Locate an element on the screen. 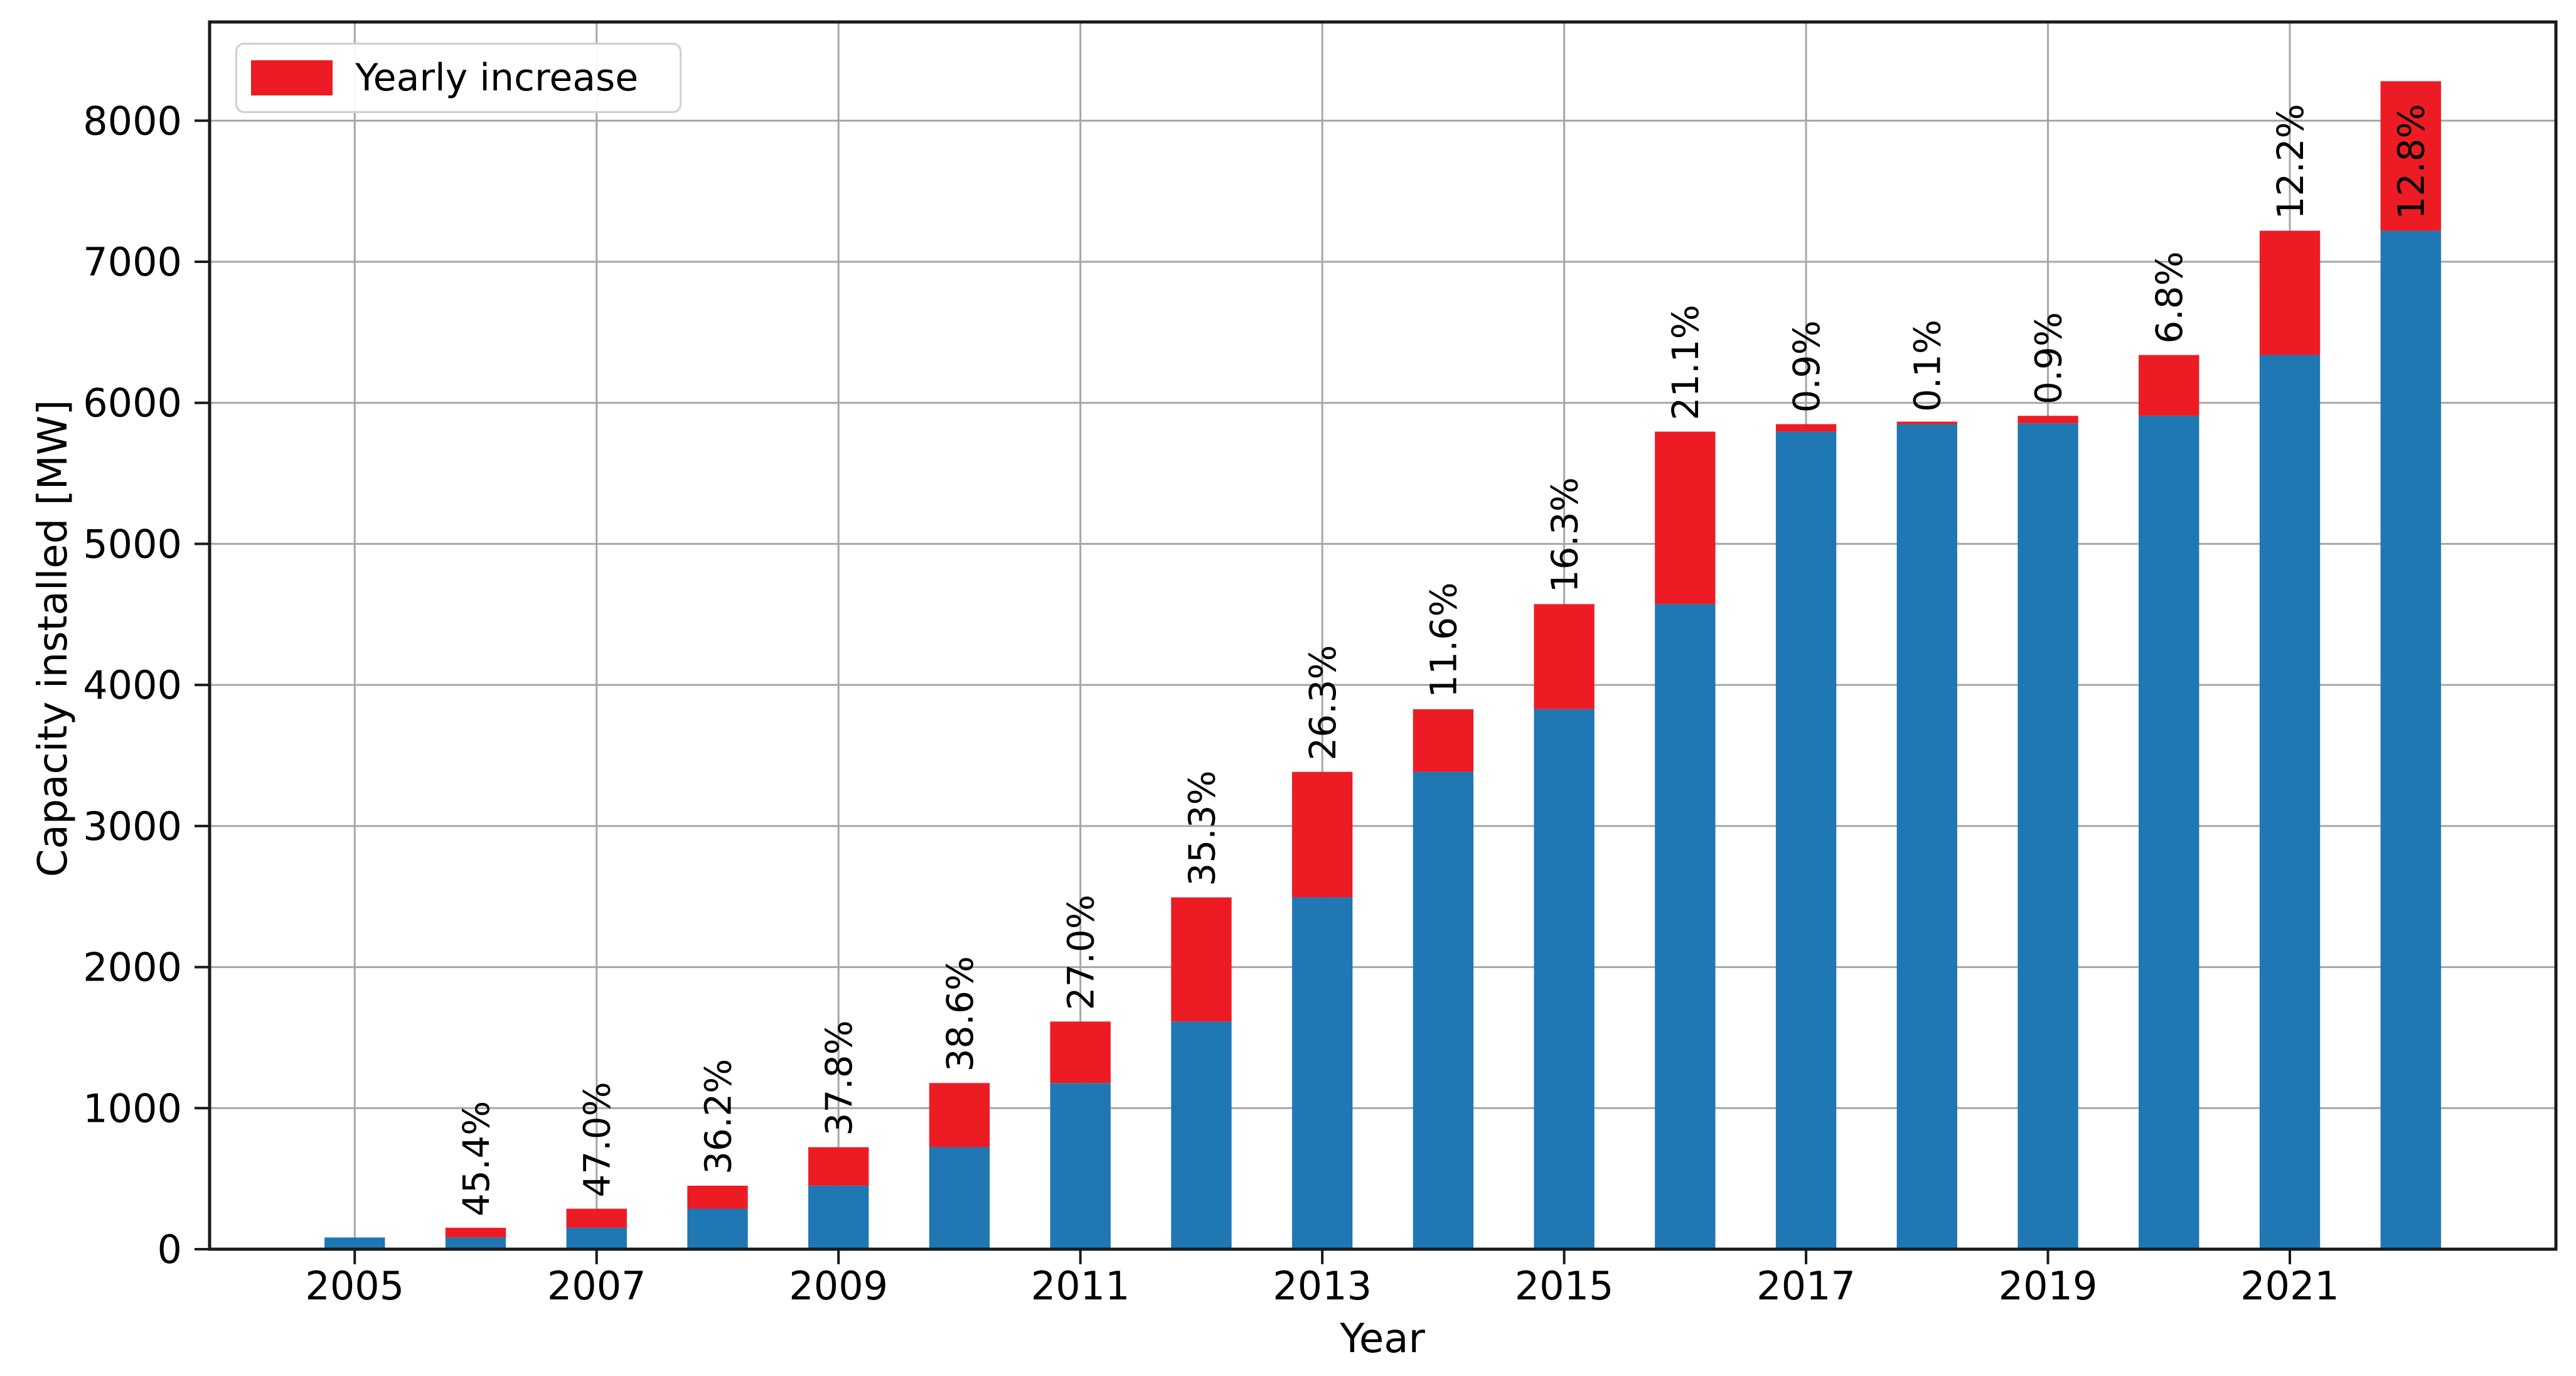 This screenshot has height=1376, width=2576. bar-percent-label: 37.8% is located at coordinates (839, 1078).